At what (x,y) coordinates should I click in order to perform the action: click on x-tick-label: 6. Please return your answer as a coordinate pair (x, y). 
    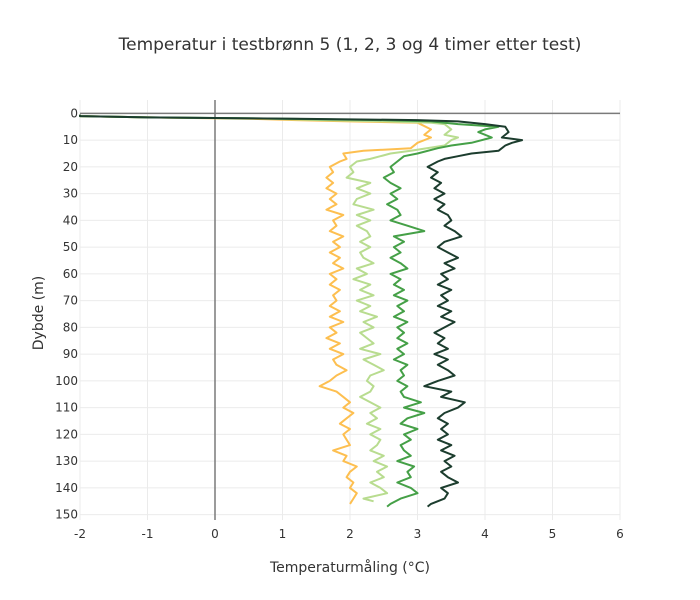
    Looking at the image, I should click on (620, 534).